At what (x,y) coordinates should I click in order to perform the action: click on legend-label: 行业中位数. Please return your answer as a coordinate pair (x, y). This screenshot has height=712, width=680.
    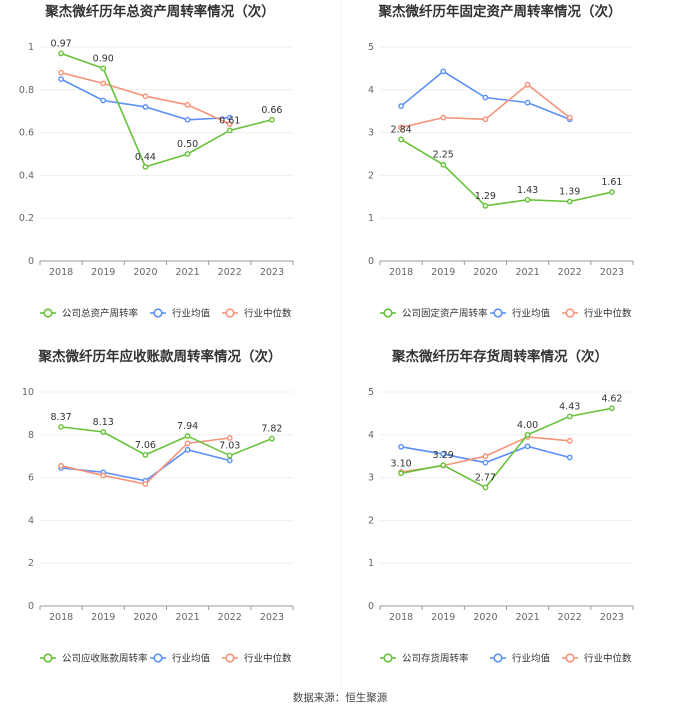
    Looking at the image, I should click on (608, 314).